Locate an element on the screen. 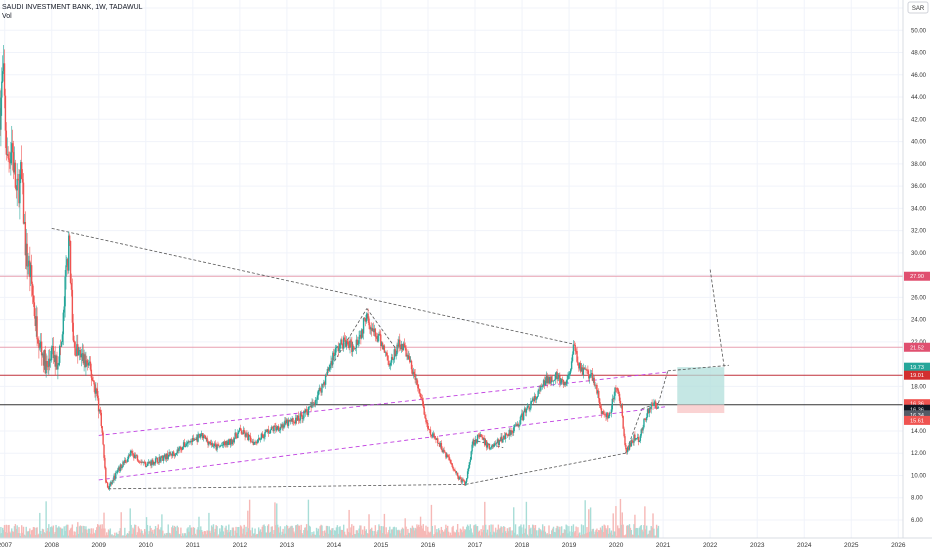  profit-zone is located at coordinates (701, 386).